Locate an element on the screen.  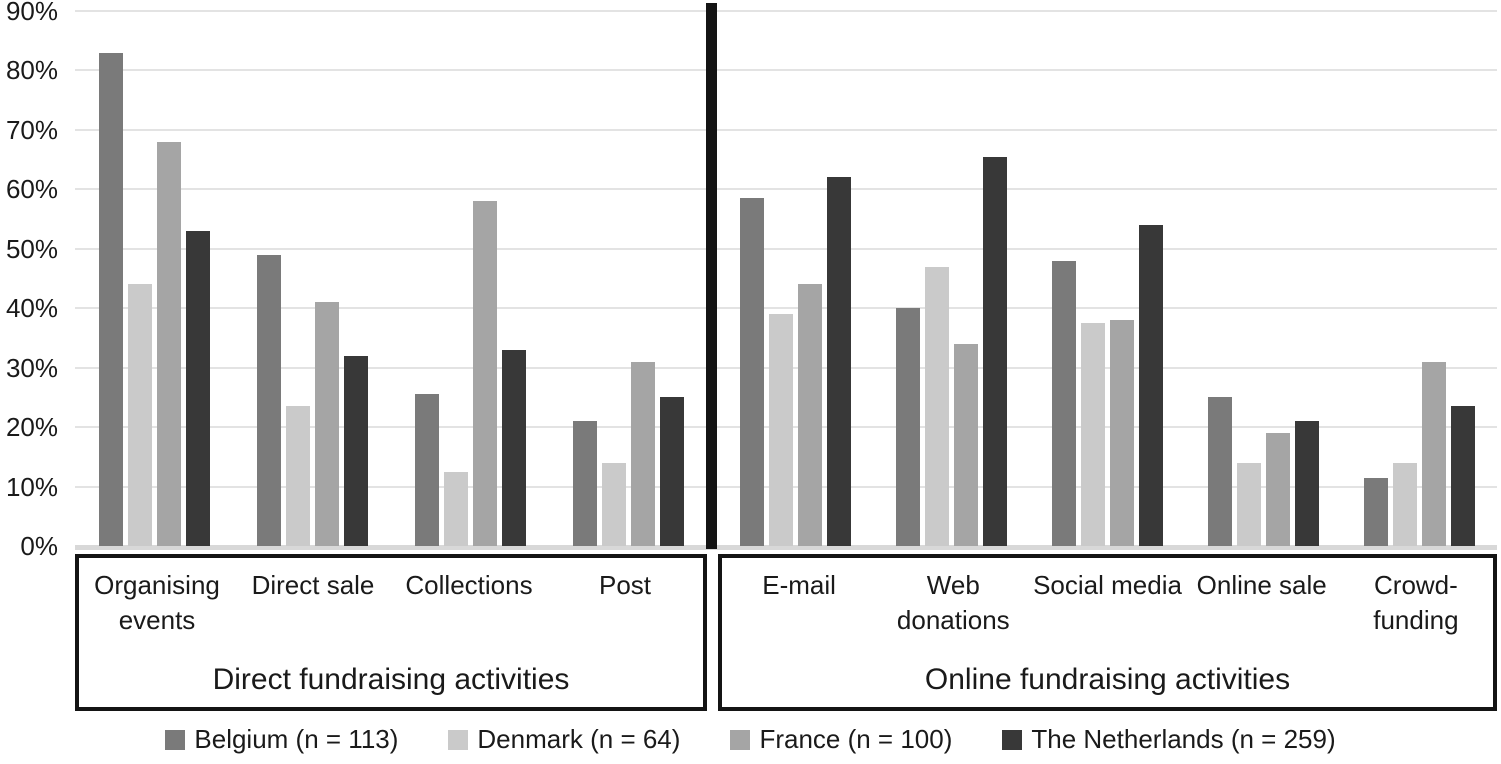
y-tick-label: 40% is located at coordinates (31, 308).